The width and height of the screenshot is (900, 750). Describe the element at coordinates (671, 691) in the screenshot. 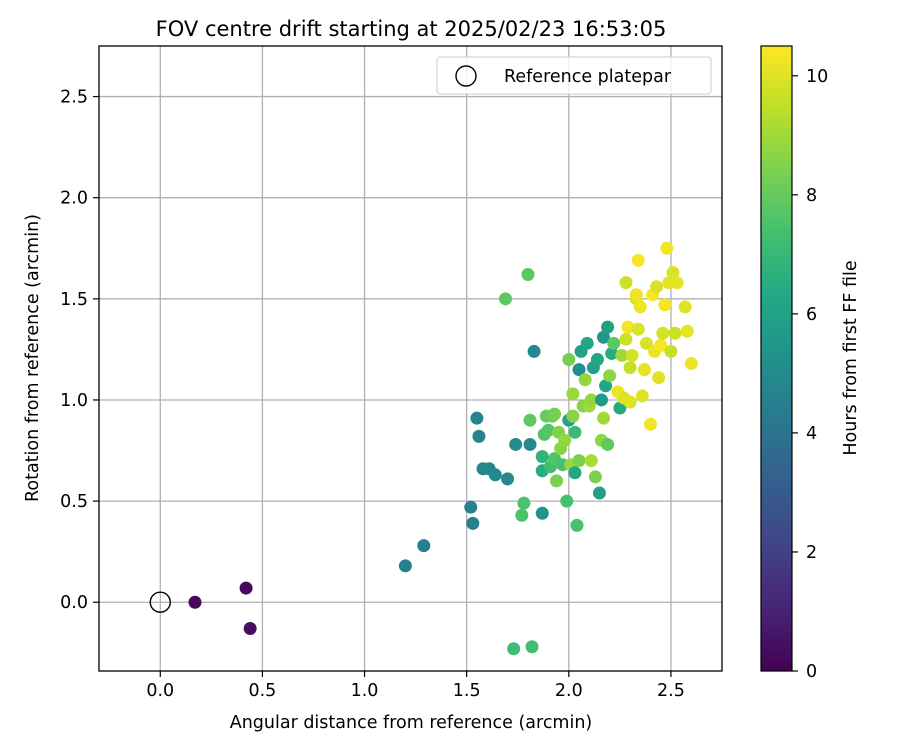

I see `x-tick-label: 2.5` at that location.